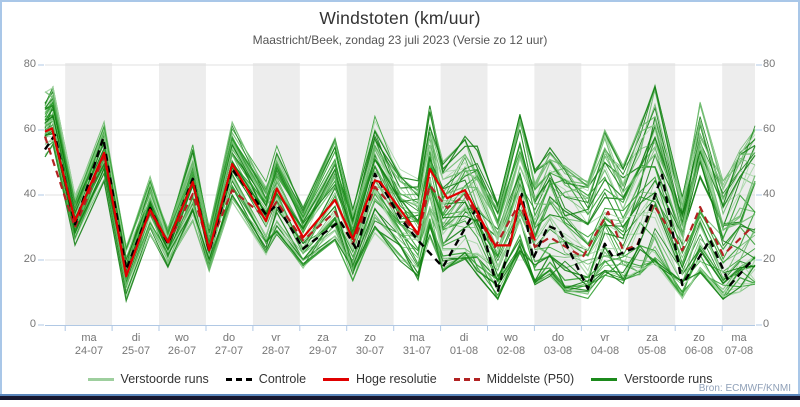 The width and height of the screenshot is (800, 407). Describe the element at coordinates (766, 324) in the screenshot. I see `y-tick-label-right: 0` at that location.